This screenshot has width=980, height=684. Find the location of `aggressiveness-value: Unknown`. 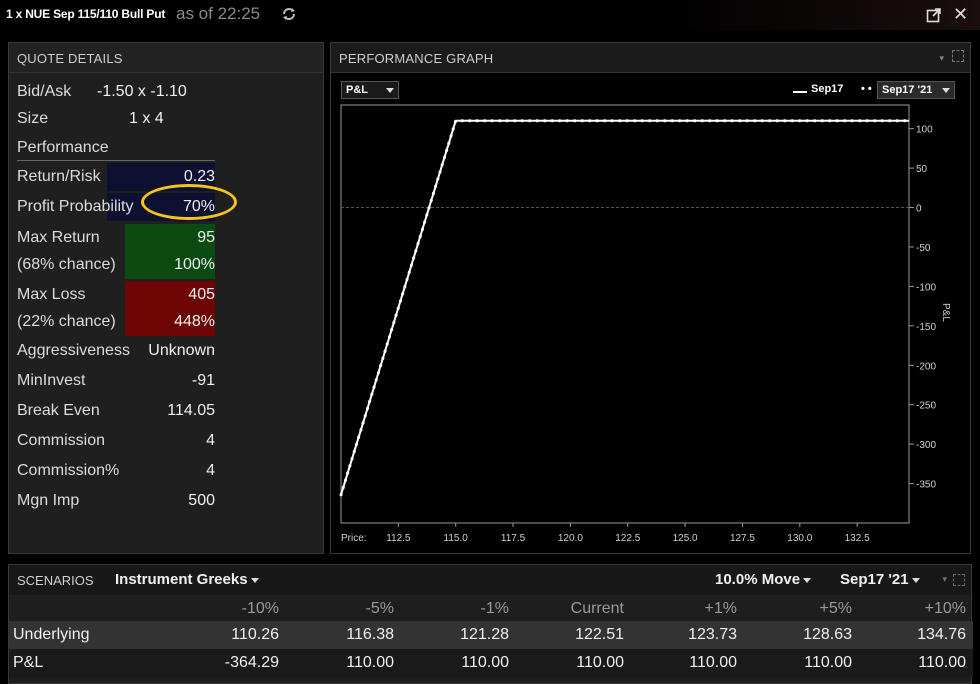

aggressiveness-value: Unknown is located at coordinates (181, 350).